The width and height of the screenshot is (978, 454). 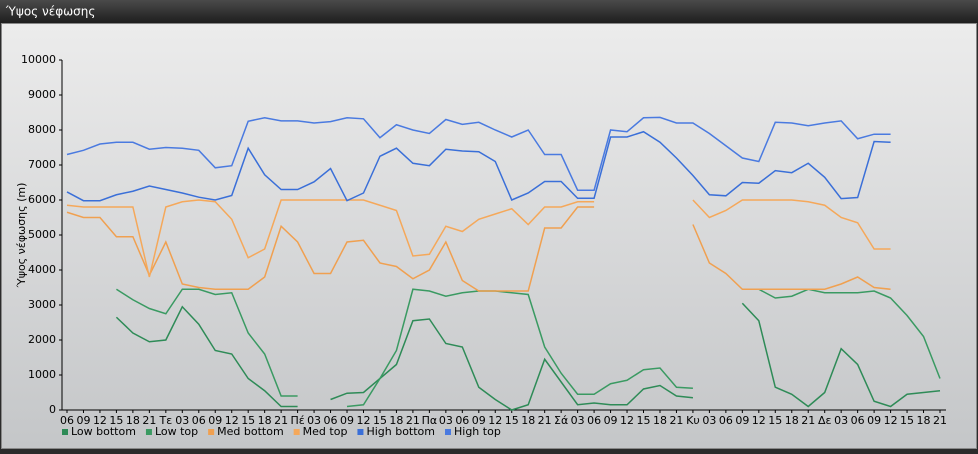 I want to click on y-axis-label: Ύψος νέφωσης (m), so click(x=21, y=236).